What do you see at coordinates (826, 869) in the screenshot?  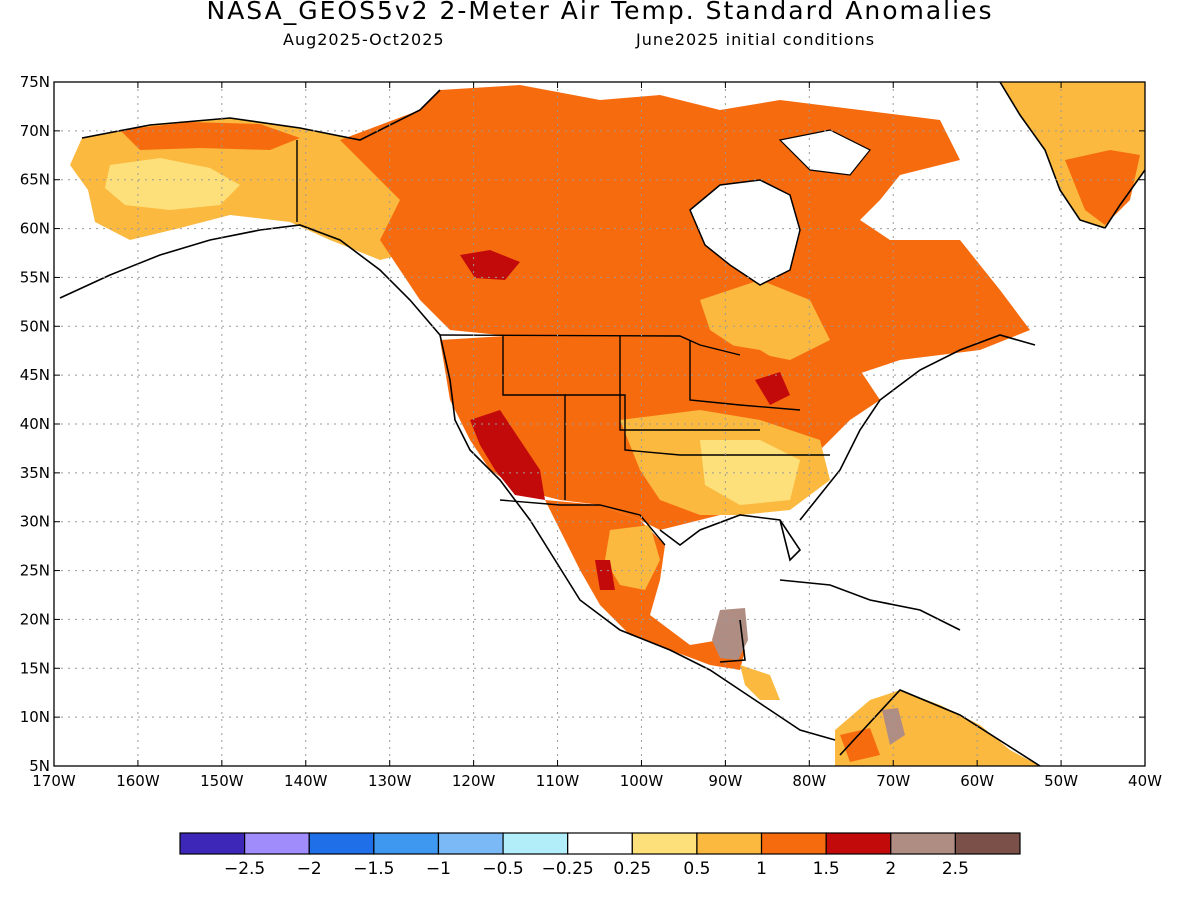 I see `colorbar-label: 1.5` at bounding box center [826, 869].